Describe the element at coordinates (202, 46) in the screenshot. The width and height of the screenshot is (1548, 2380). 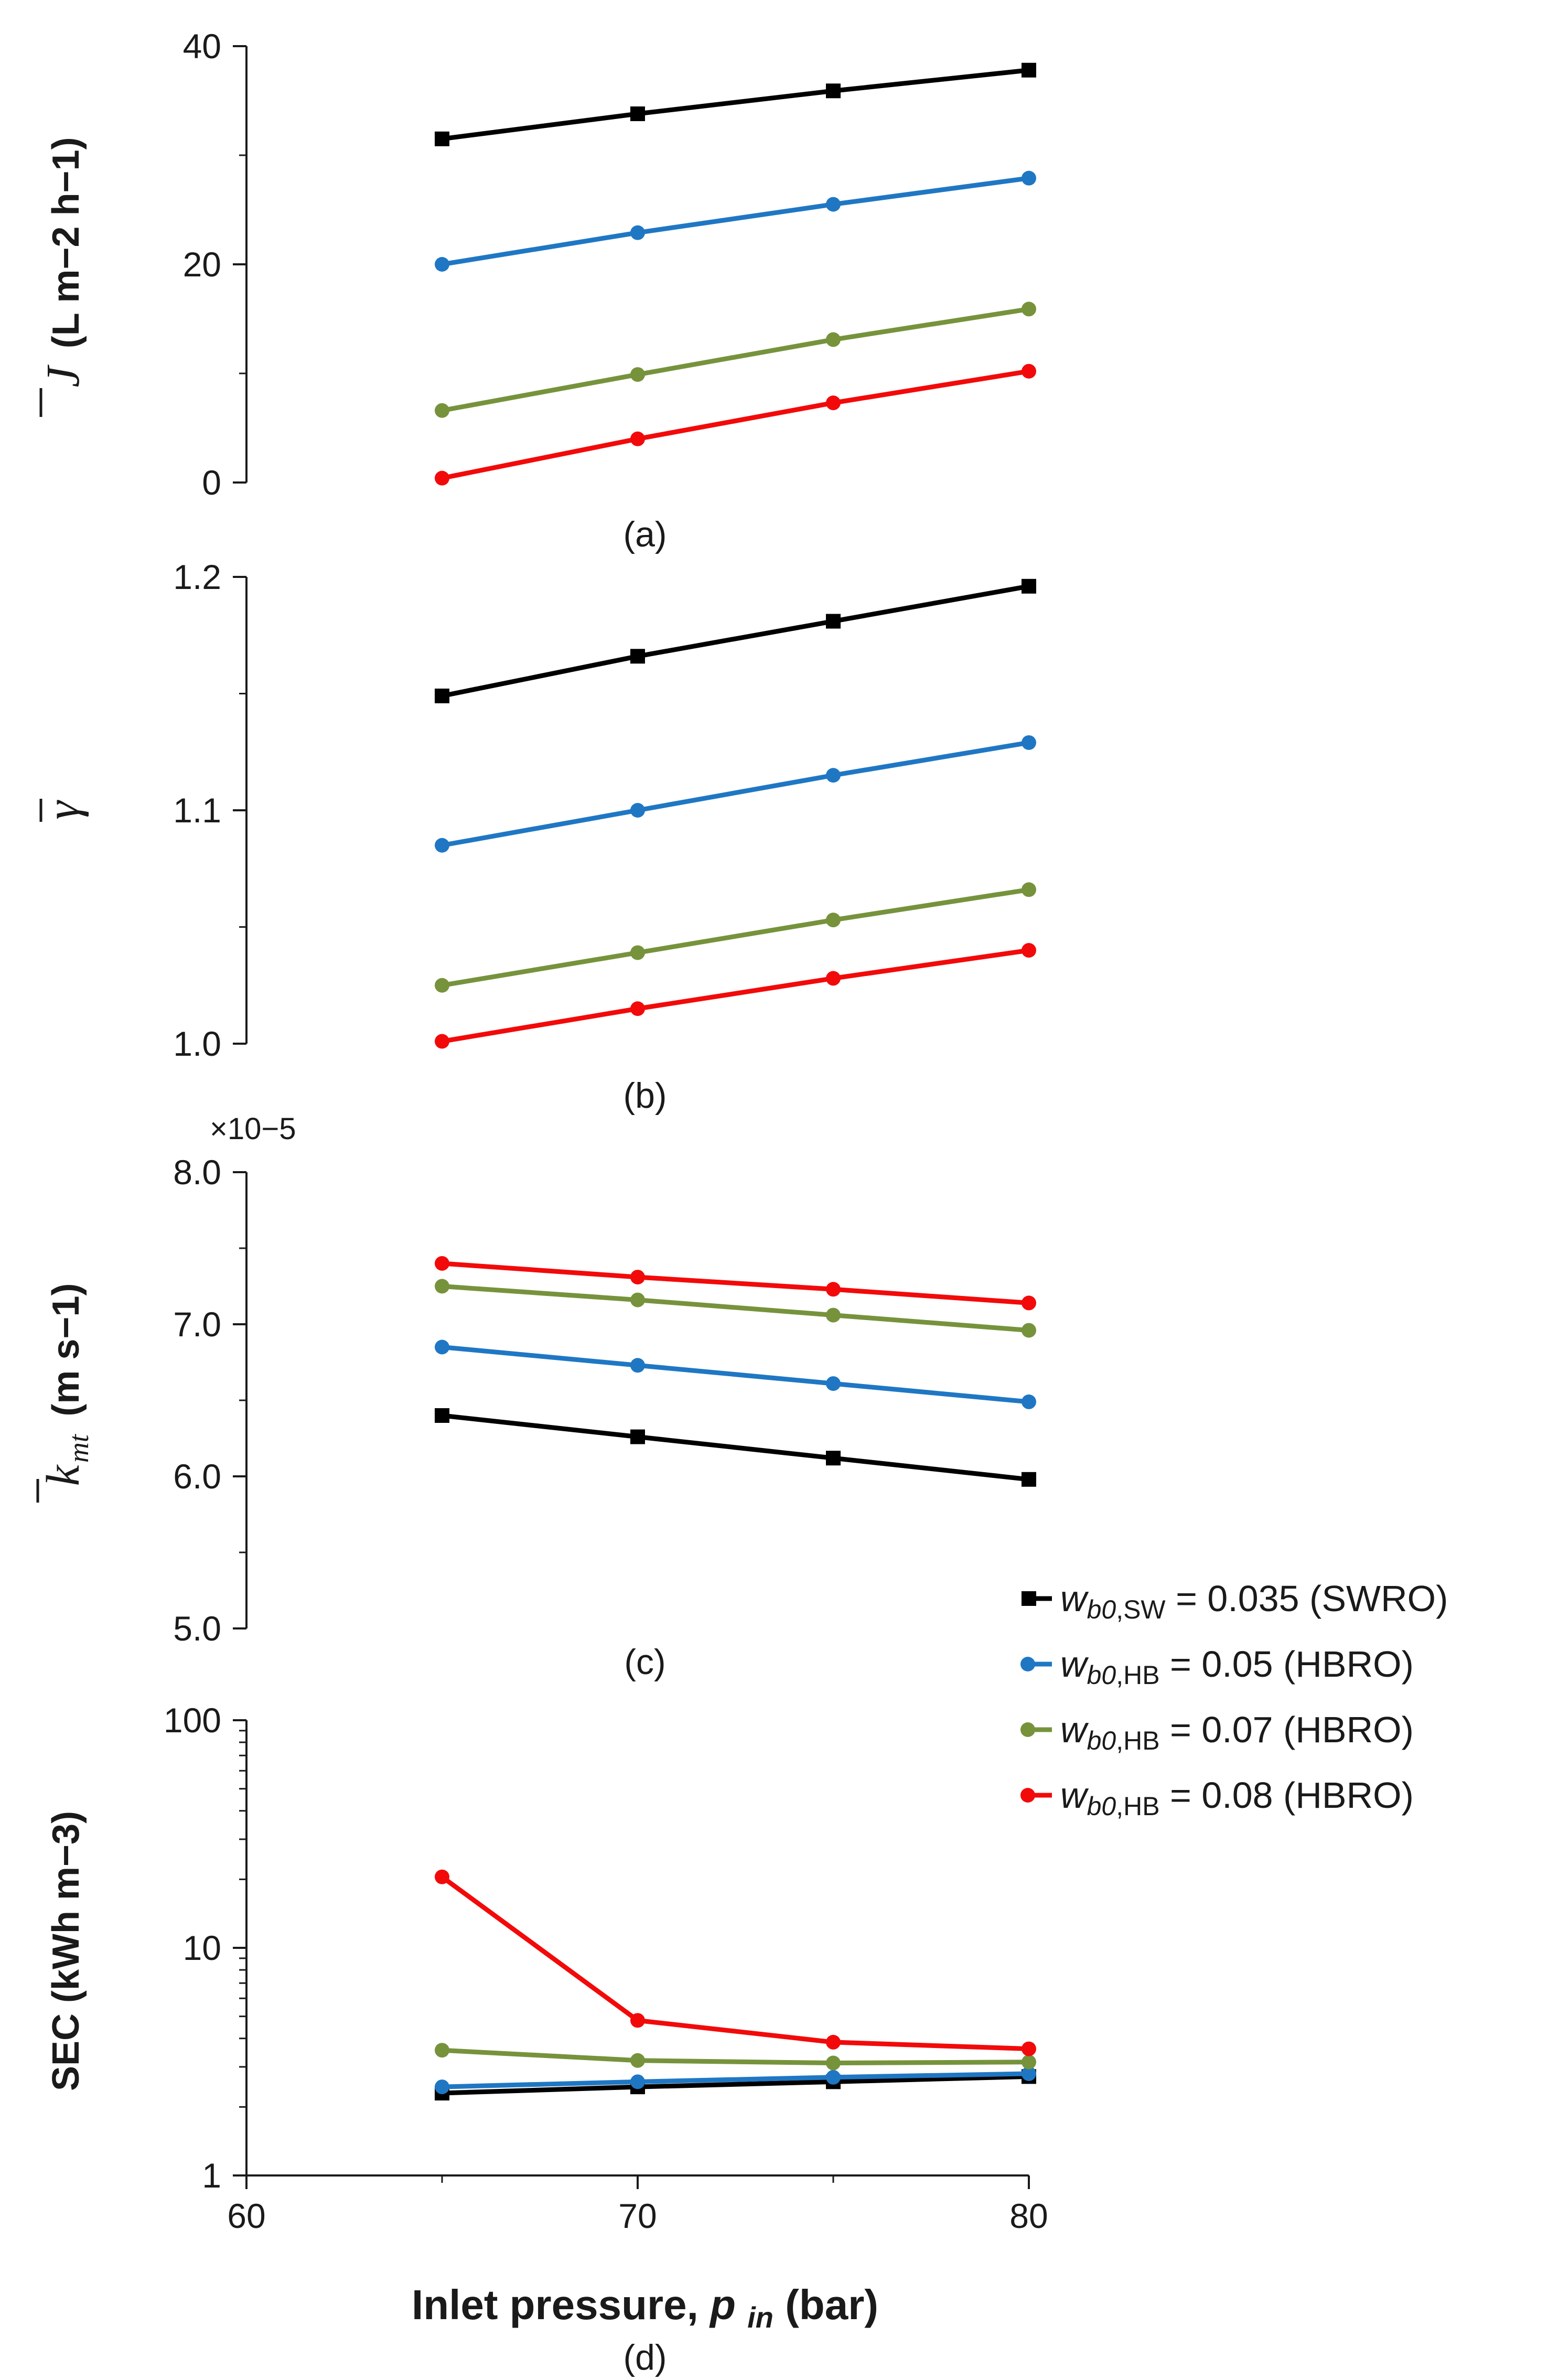
I see `panel-a-y-tick-label: 40` at that location.